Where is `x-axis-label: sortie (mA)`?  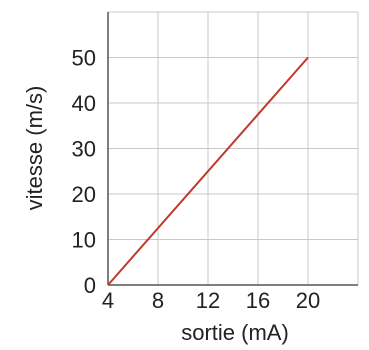
x-axis-label: sortie (mA) is located at coordinates (235, 332).